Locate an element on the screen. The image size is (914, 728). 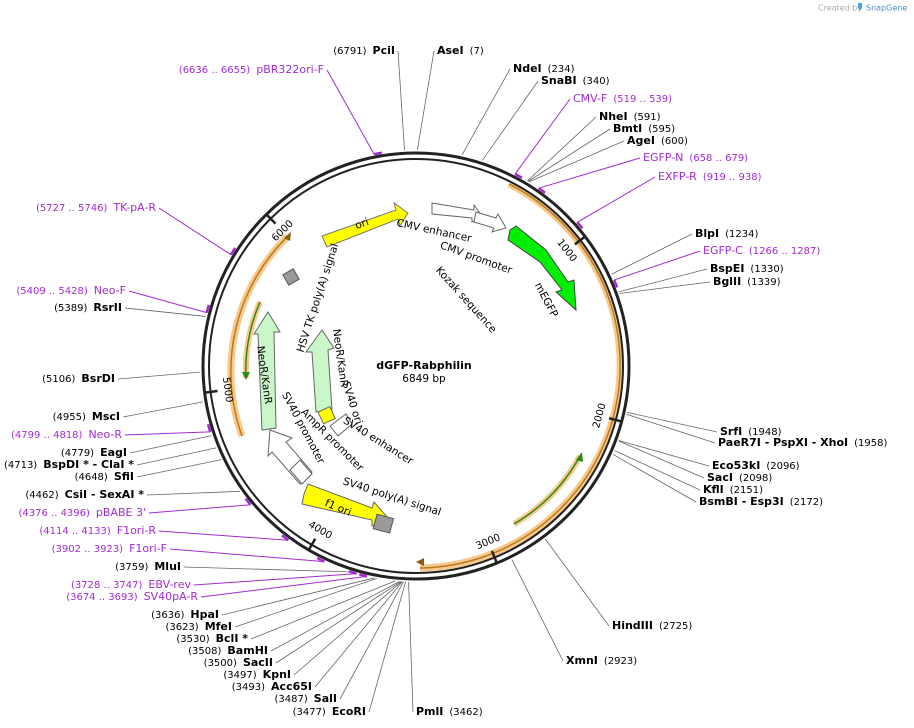
site-name: F1ori-R is located at coordinates (137, 530).